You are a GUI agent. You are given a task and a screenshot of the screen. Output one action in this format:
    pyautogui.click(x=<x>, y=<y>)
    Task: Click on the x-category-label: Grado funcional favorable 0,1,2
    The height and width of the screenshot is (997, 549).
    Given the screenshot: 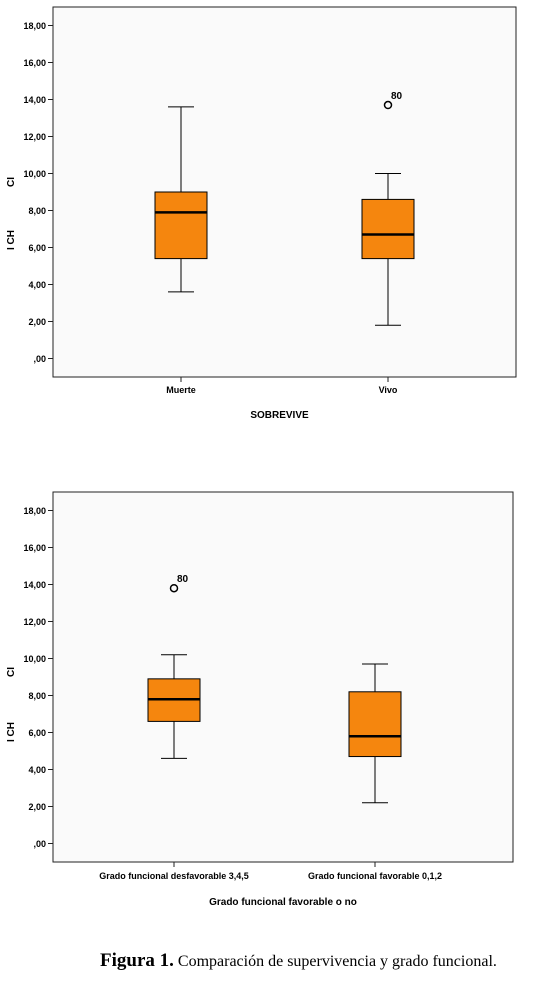 What is the action you would take?
    pyautogui.click(x=375, y=876)
    